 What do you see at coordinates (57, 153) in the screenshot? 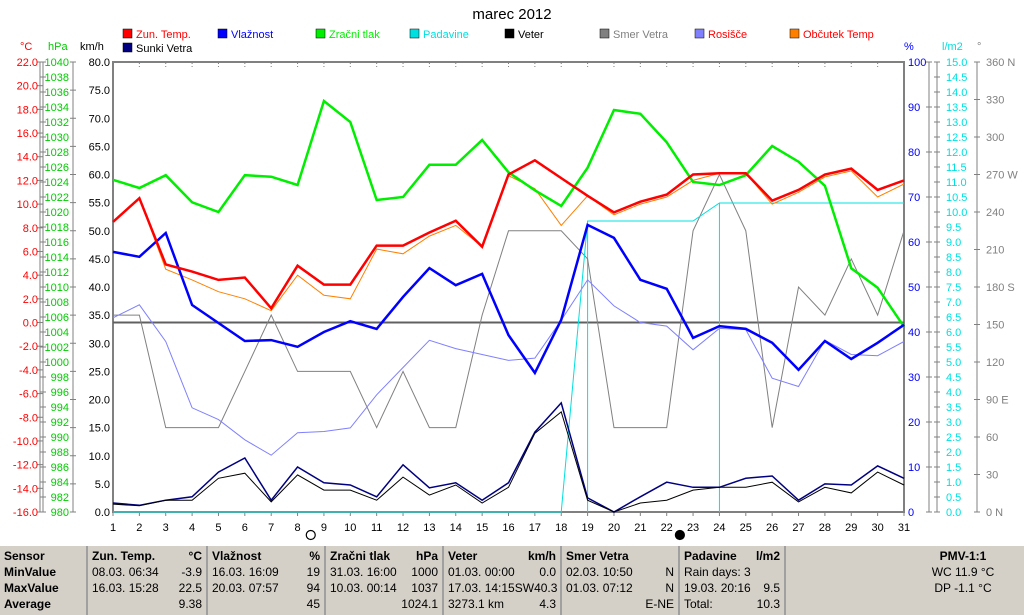
I see `pressure-tick-label: 1028` at bounding box center [57, 153].